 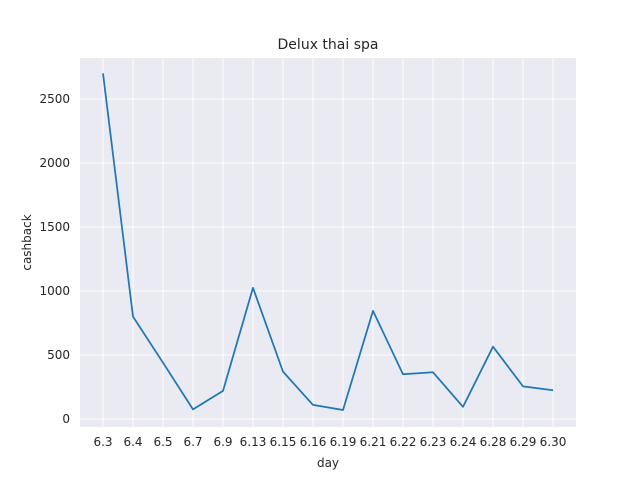 I want to click on x-tick-label: 6.5, so click(x=162, y=442).